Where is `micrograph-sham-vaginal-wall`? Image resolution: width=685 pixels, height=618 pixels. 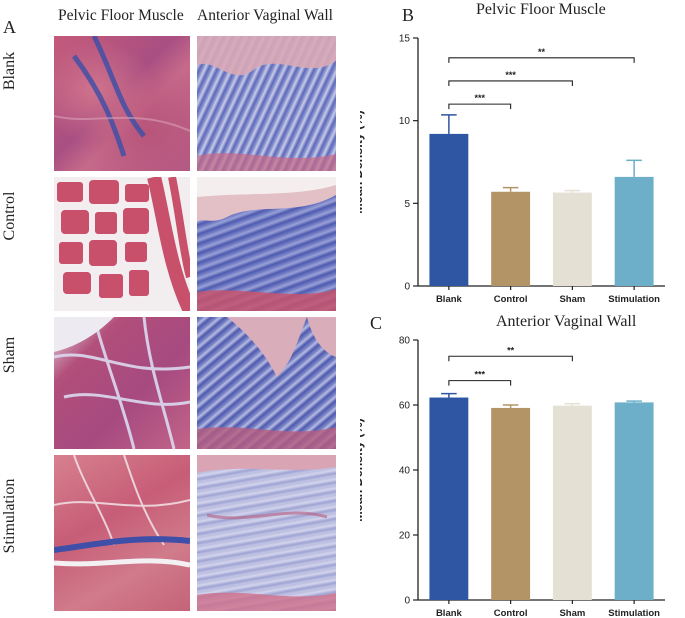 micrograph-sham-vaginal-wall is located at coordinates (266, 383).